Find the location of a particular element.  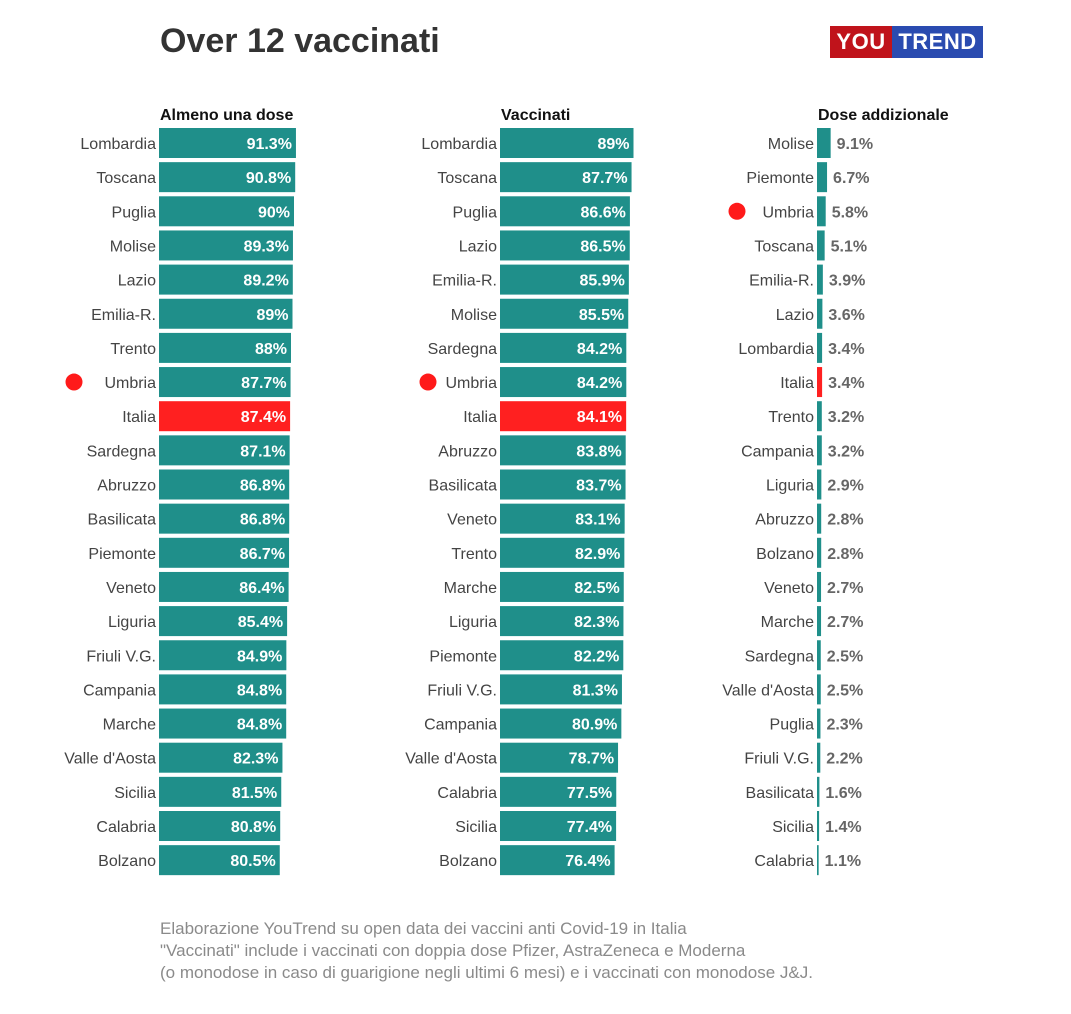

category-label: Sardegna is located at coordinates (462, 349).